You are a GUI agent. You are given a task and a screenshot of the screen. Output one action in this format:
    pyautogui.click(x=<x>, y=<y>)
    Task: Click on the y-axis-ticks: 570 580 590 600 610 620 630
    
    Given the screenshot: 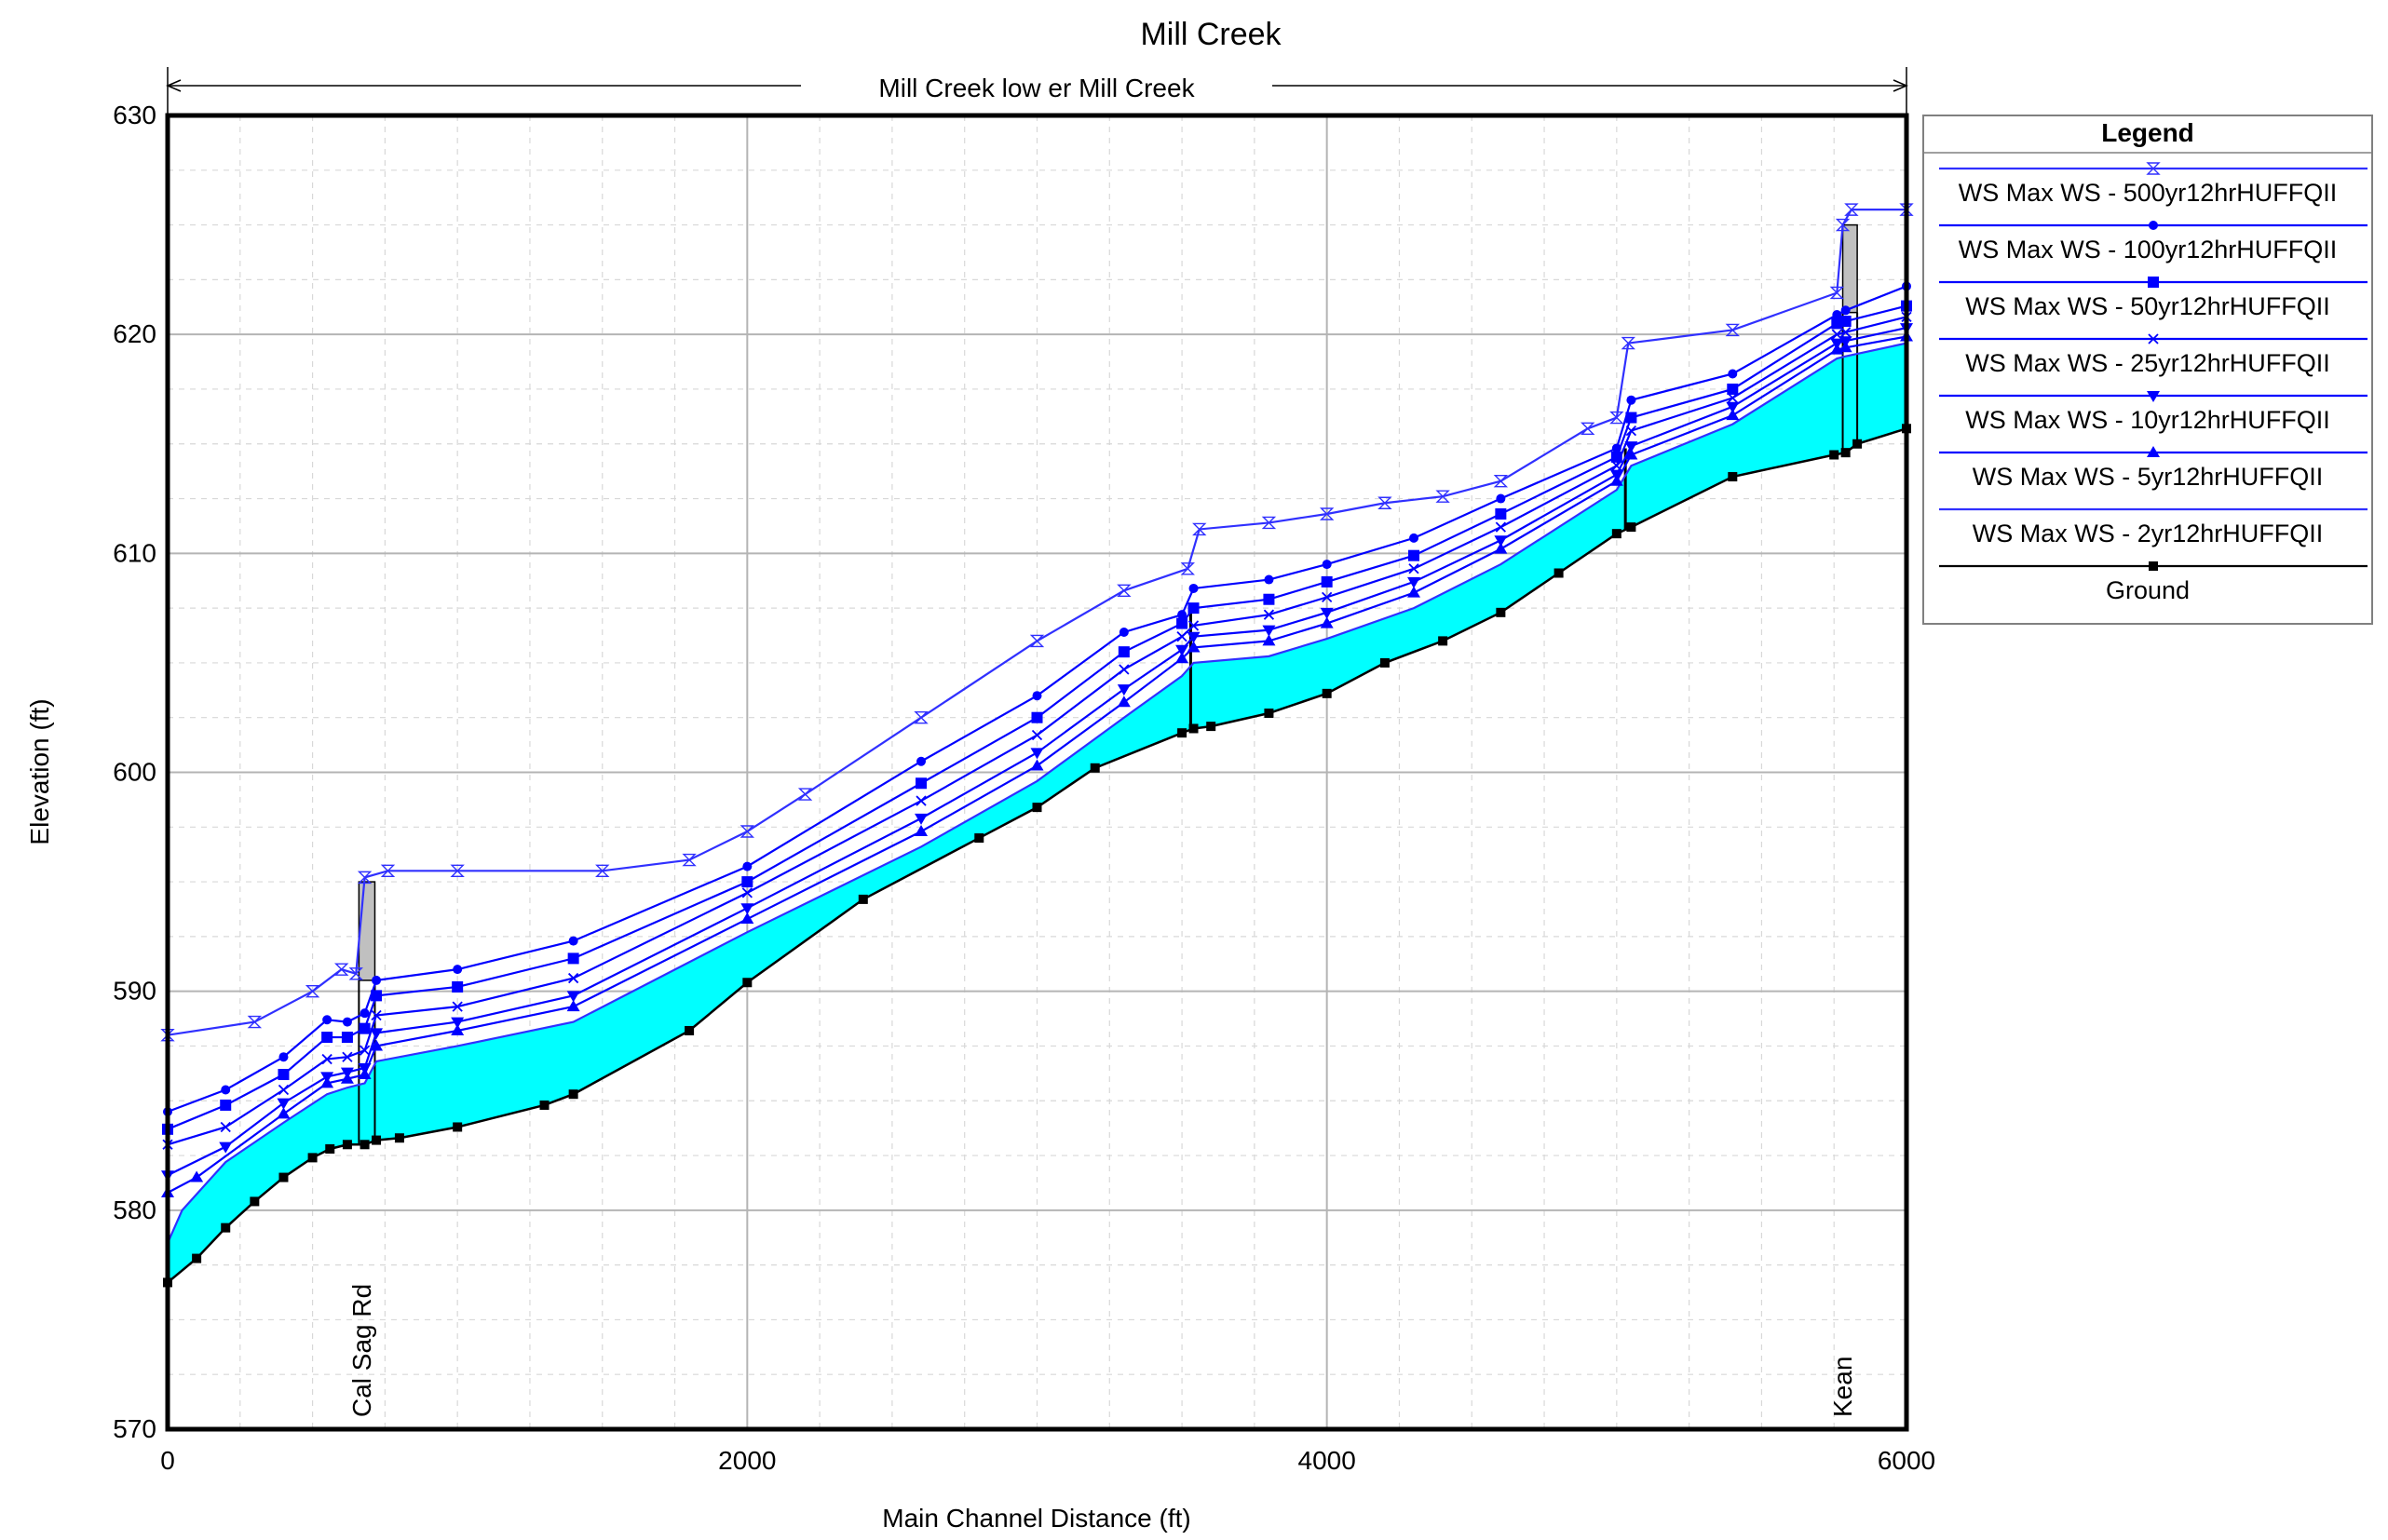 What is the action you would take?
    pyautogui.click(x=134, y=772)
    